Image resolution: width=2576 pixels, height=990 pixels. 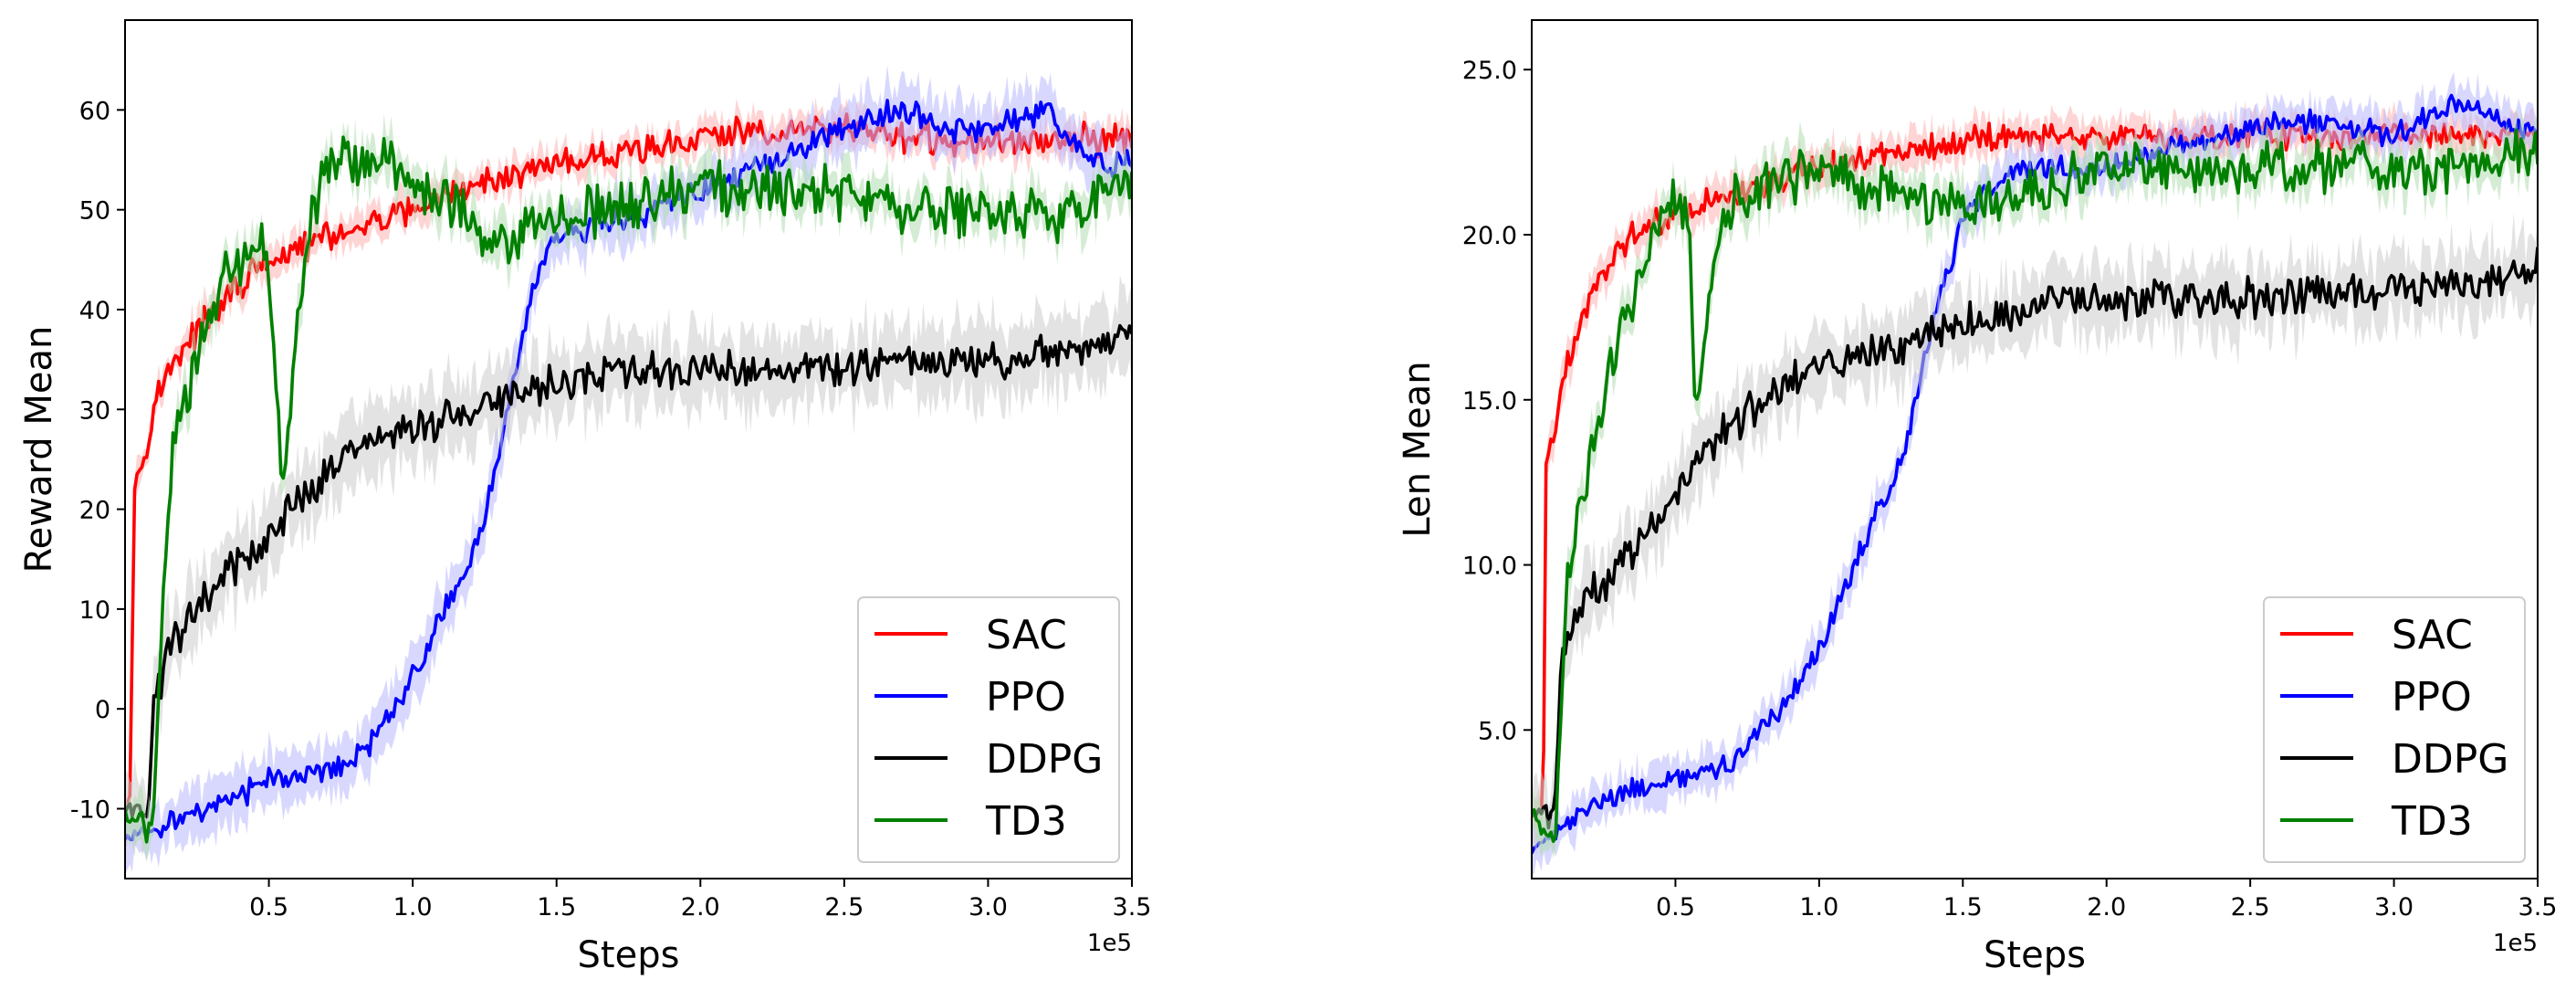 What do you see at coordinates (95, 111) in the screenshot?
I see `y-tick-label: 60` at bounding box center [95, 111].